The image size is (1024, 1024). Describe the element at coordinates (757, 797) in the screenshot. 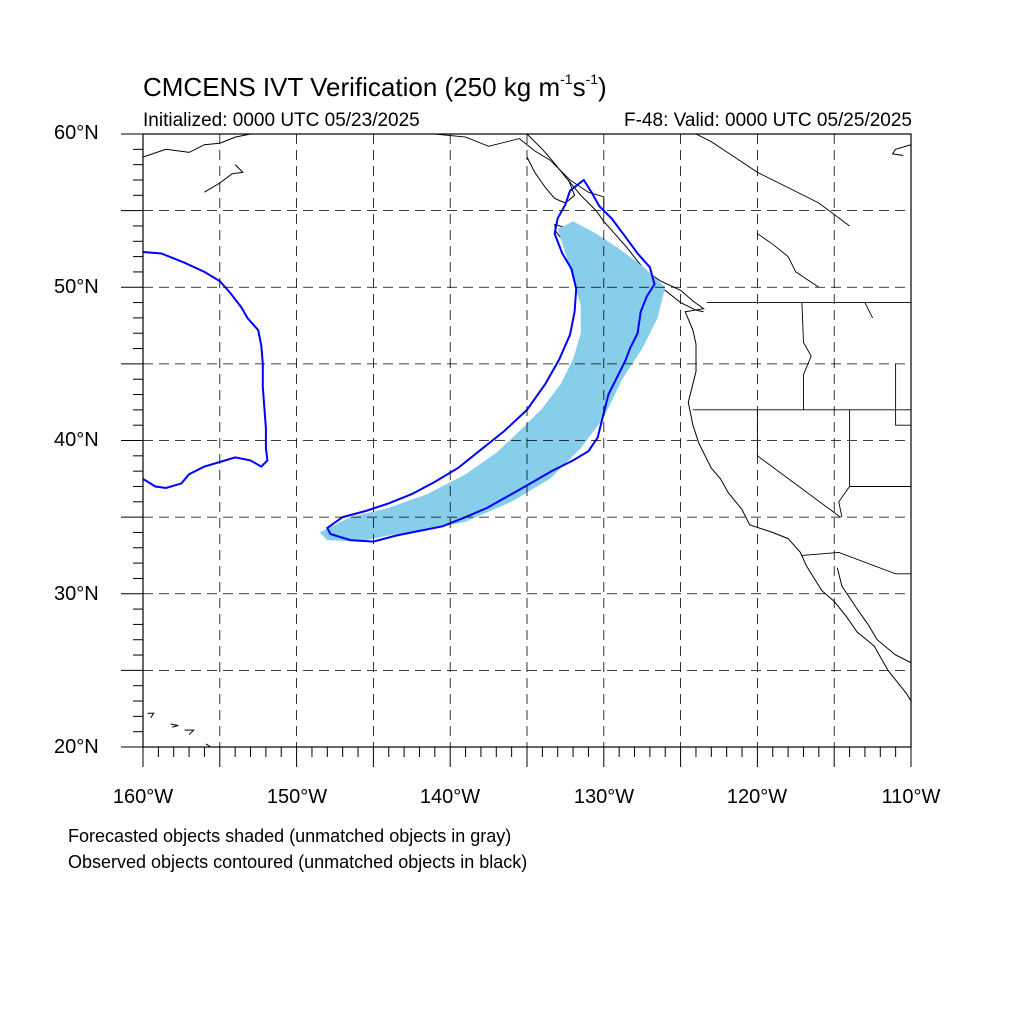

I see `lon-label-120w: 120°W` at that location.